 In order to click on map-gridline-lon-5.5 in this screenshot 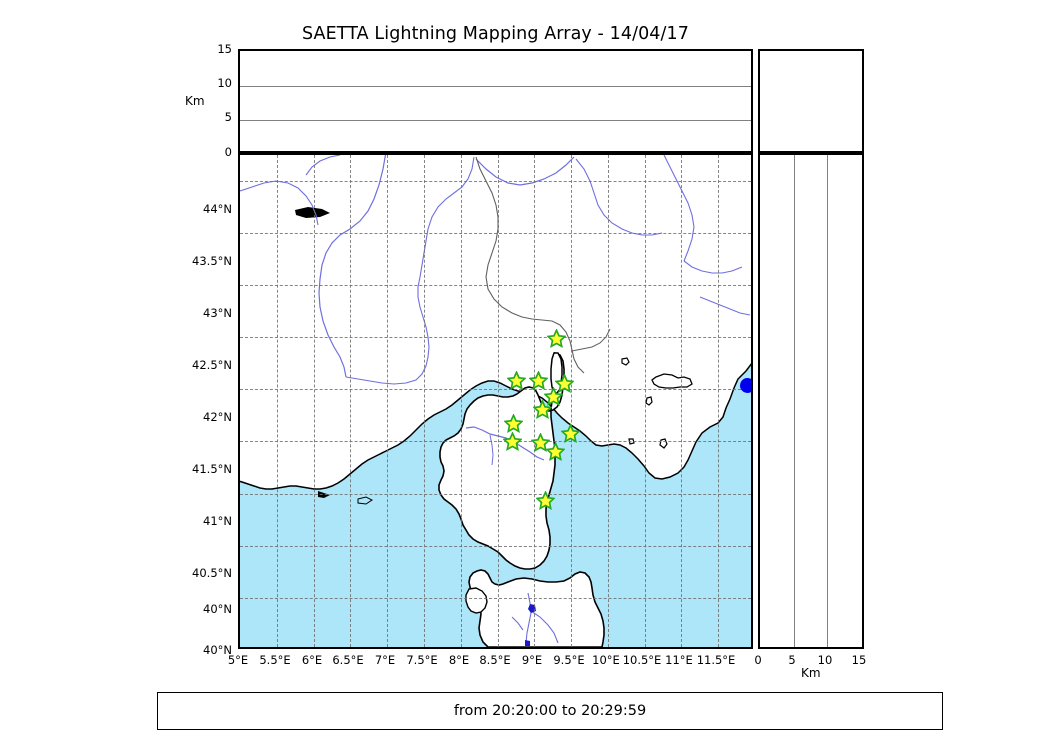, I will do `click(277, 401)`.